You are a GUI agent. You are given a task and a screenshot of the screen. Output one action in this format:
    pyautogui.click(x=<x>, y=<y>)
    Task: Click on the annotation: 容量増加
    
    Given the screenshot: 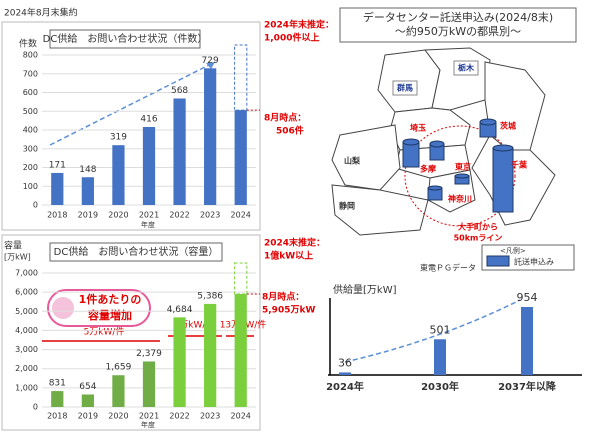 What is the action you would take?
    pyautogui.click(x=109, y=315)
    